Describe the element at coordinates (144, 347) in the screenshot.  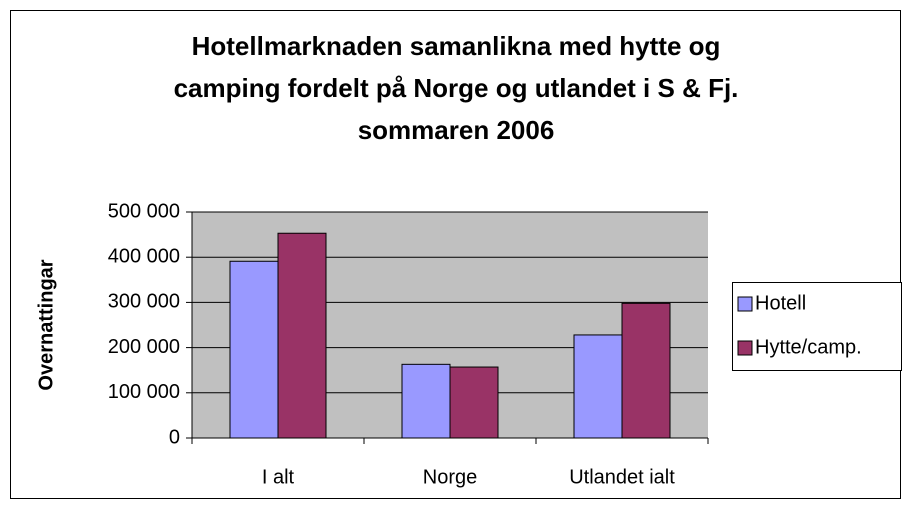
I see `y-tick-label: 200 000` at that location.